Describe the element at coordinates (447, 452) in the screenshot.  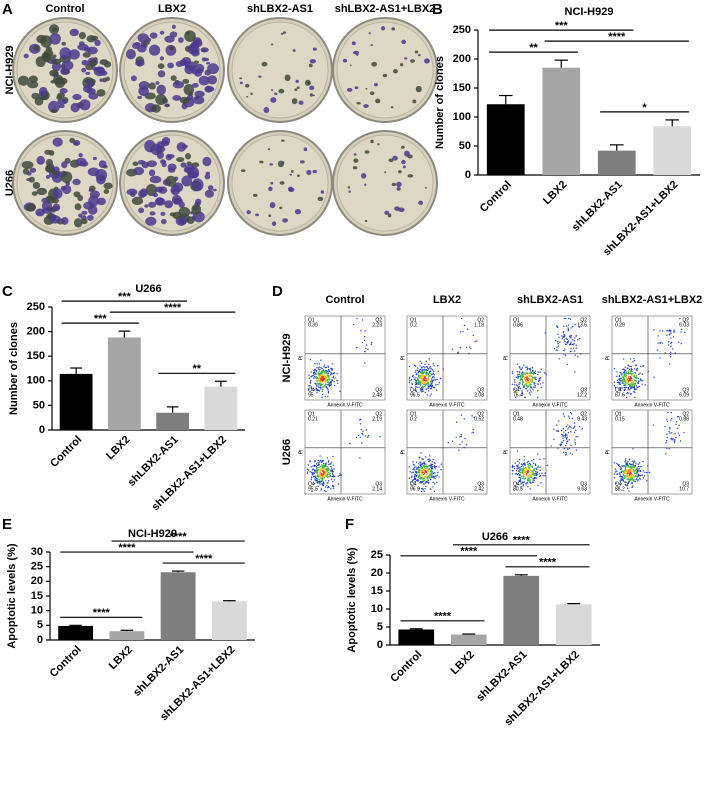
I see `plot-frame` at that location.